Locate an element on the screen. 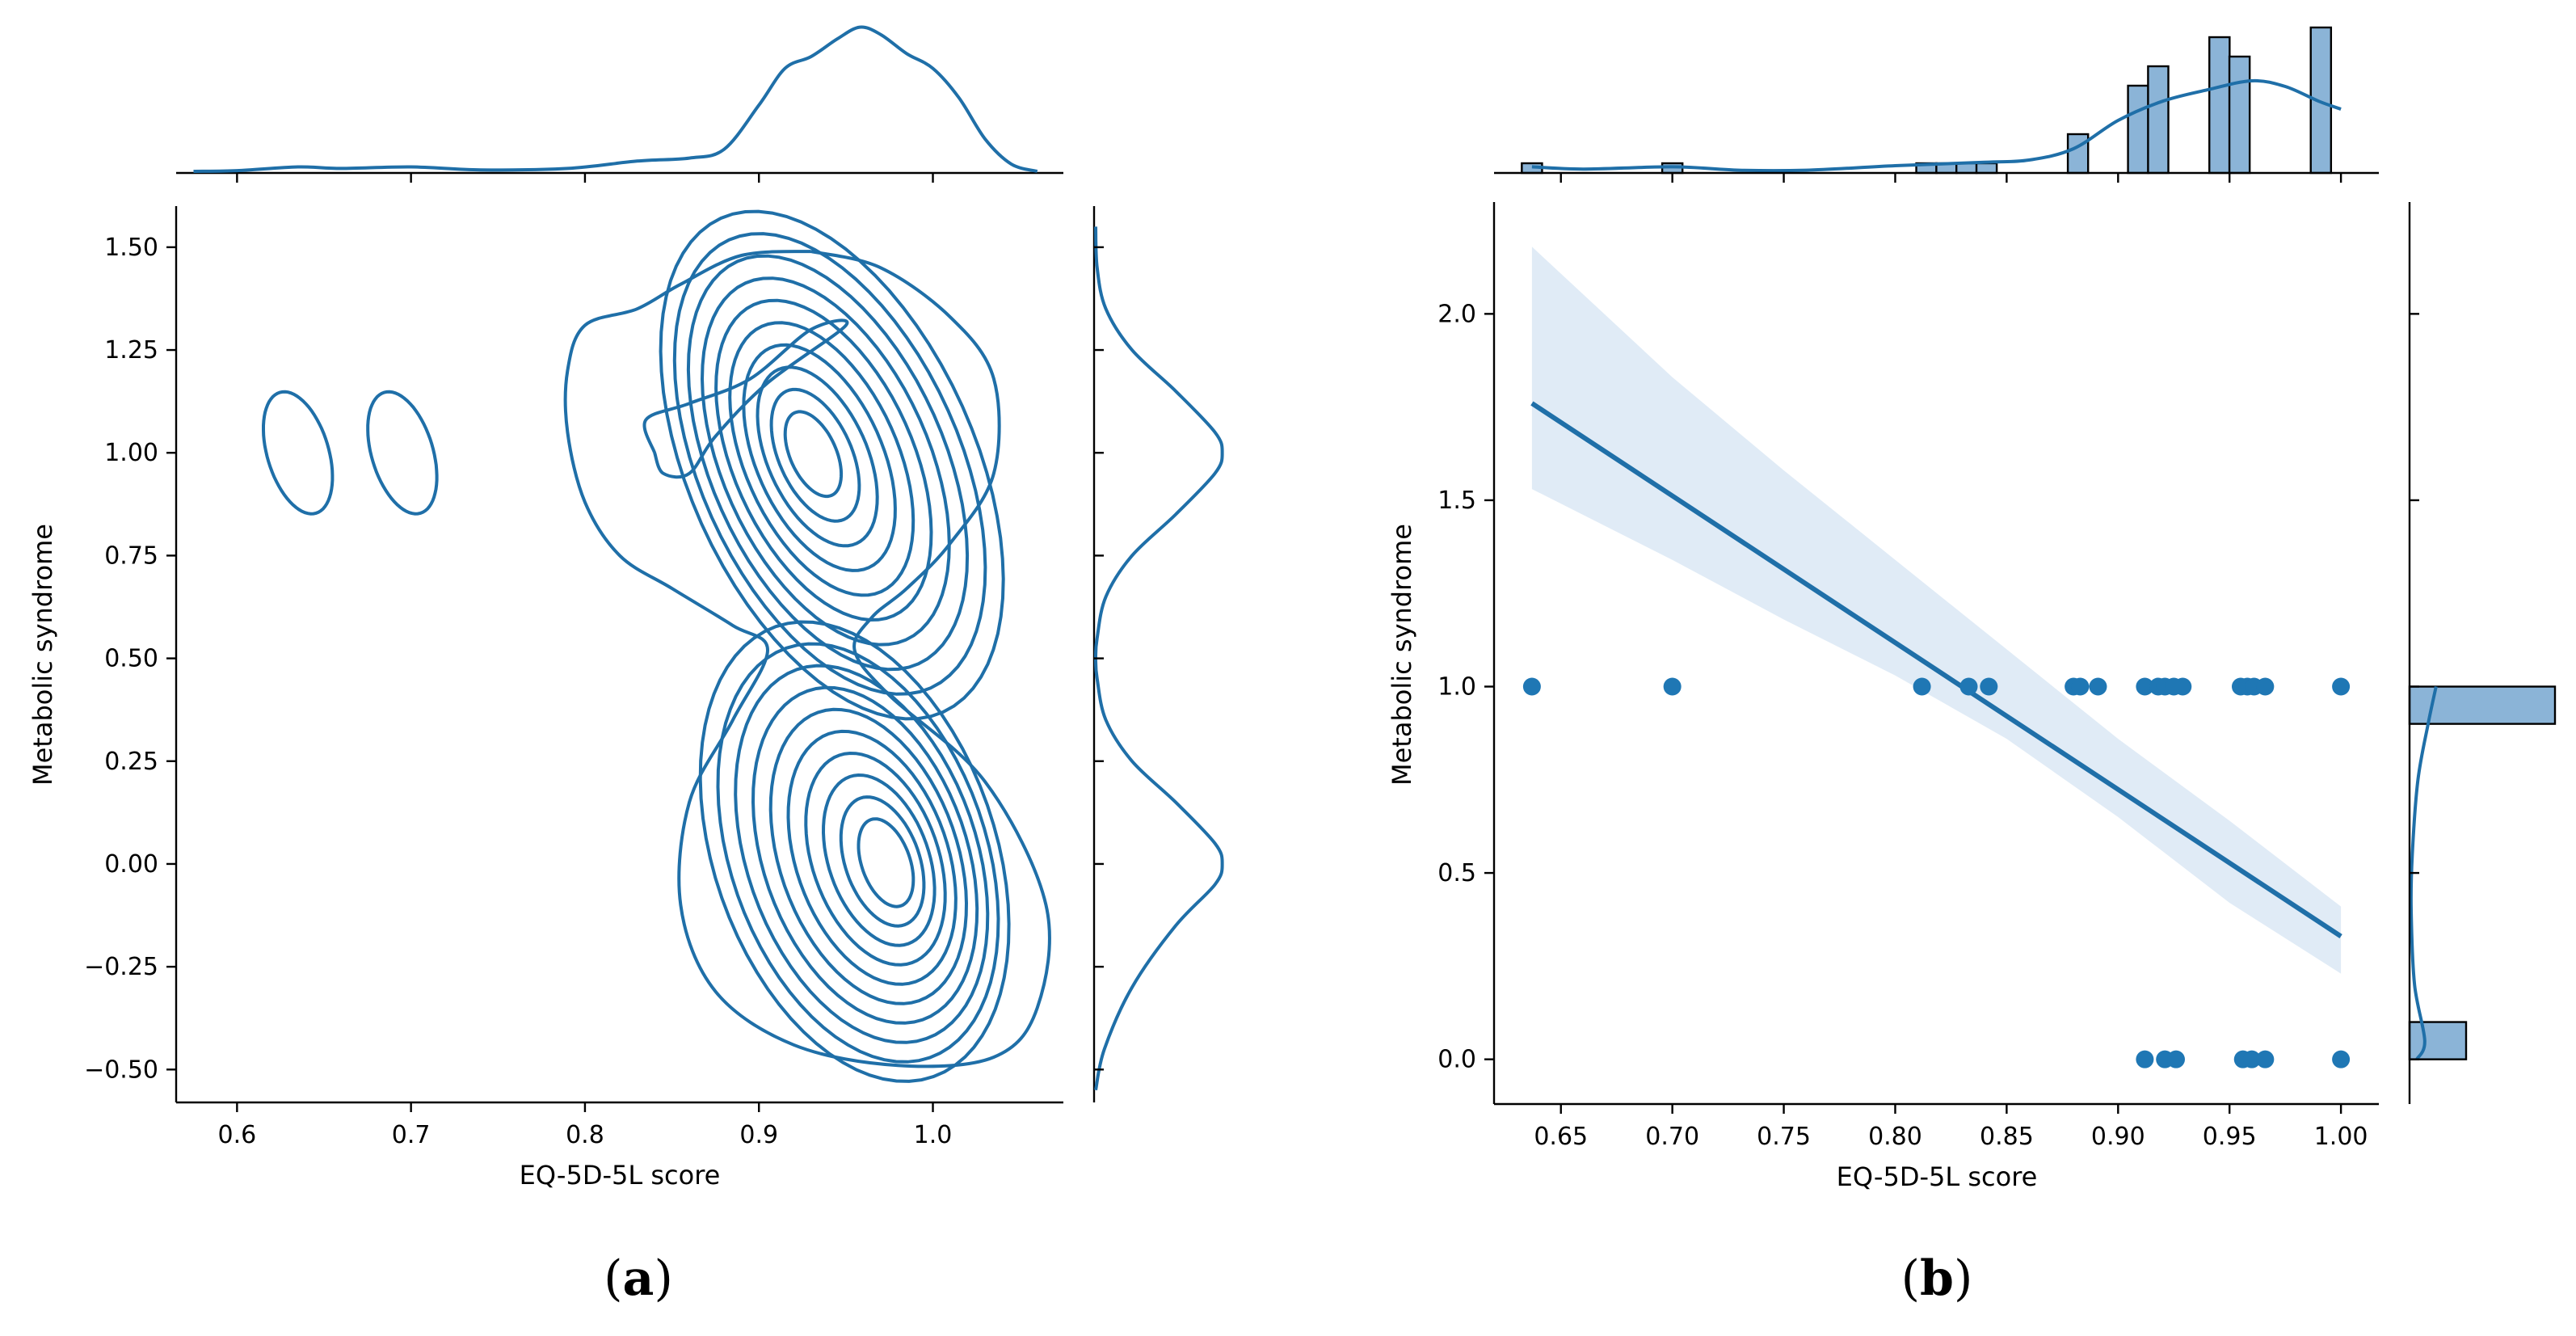 Image resolution: width=2576 pixels, height=1336 pixels. panel-b-x-tick-label: 0.95 is located at coordinates (2230, 1137).